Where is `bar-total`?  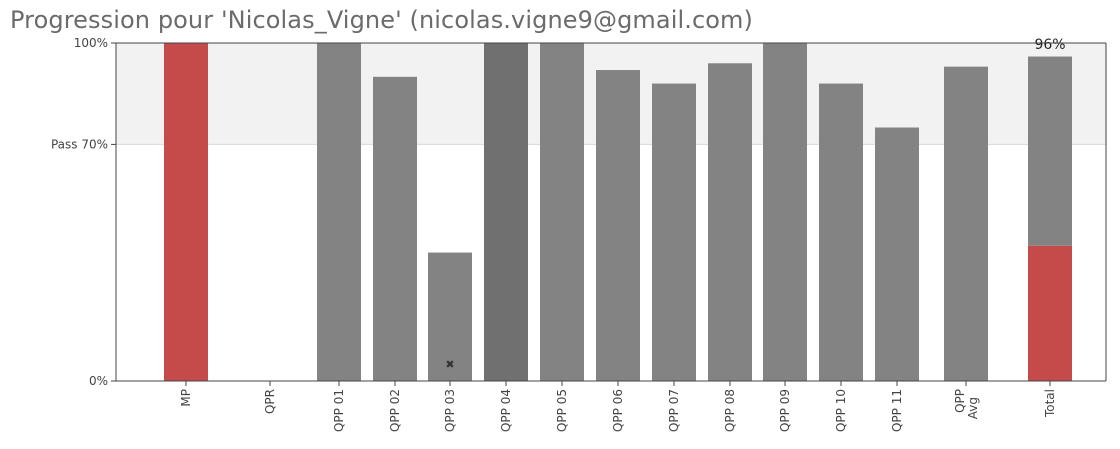
bar-total is located at coordinates (1050, 151).